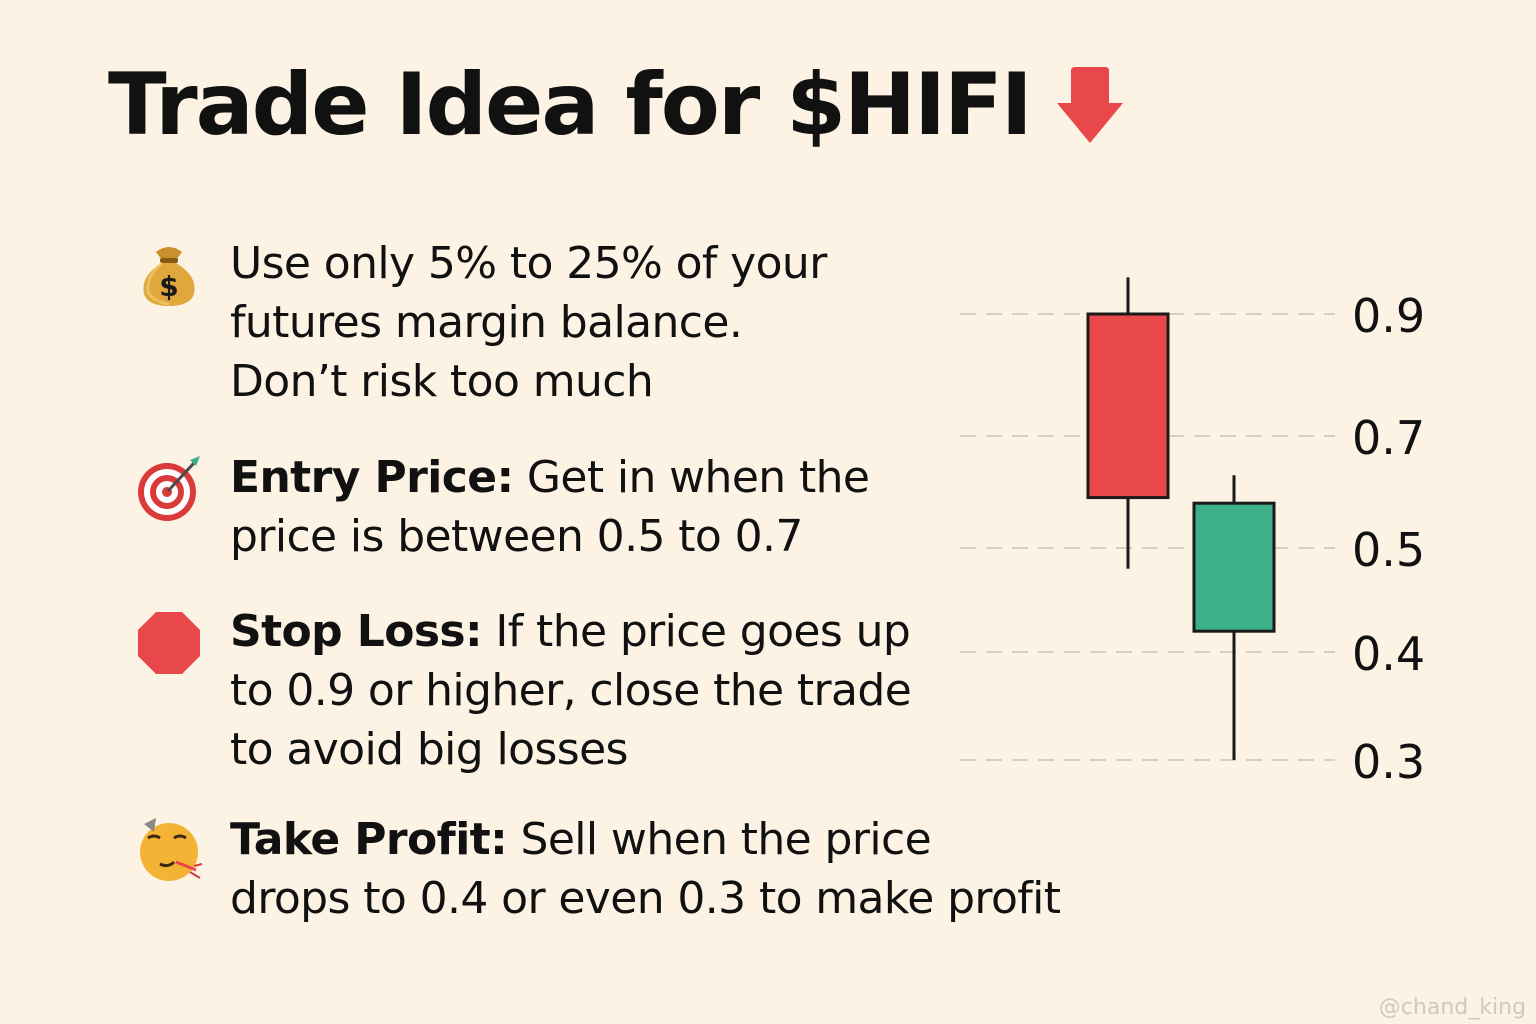 Image resolution: width=1536 pixels, height=1024 pixels. What do you see at coordinates (1388, 550) in the screenshot?
I see `y-tick-label: 0.5` at bounding box center [1388, 550].